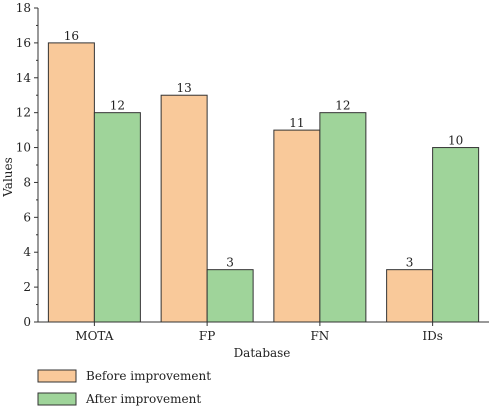  What do you see at coordinates (57, 399) in the screenshot?
I see `legend-swatch-after` at bounding box center [57, 399].